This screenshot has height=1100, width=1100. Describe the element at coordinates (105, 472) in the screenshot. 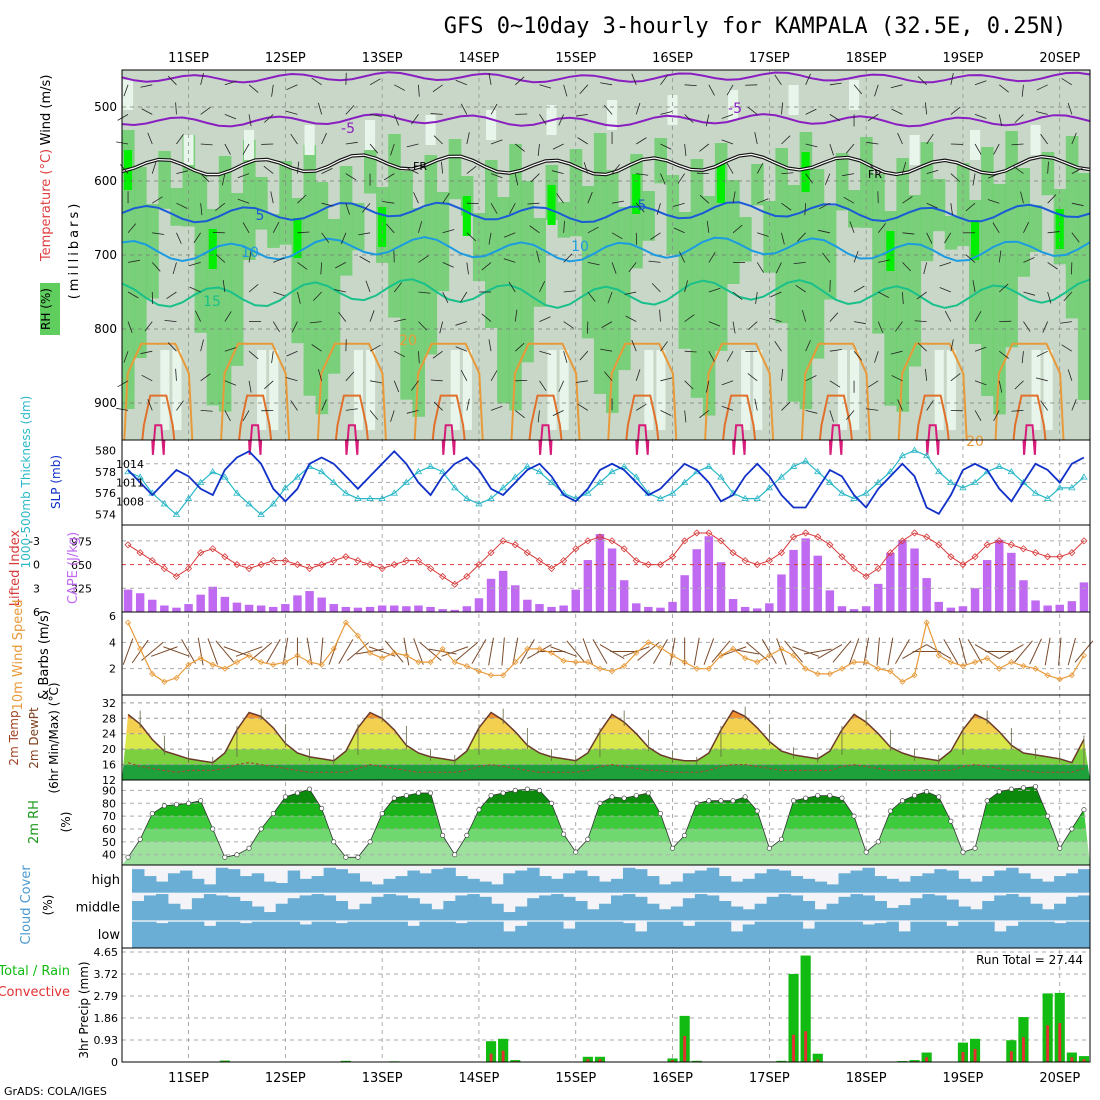

I see `thickness-ytick: 578` at that location.